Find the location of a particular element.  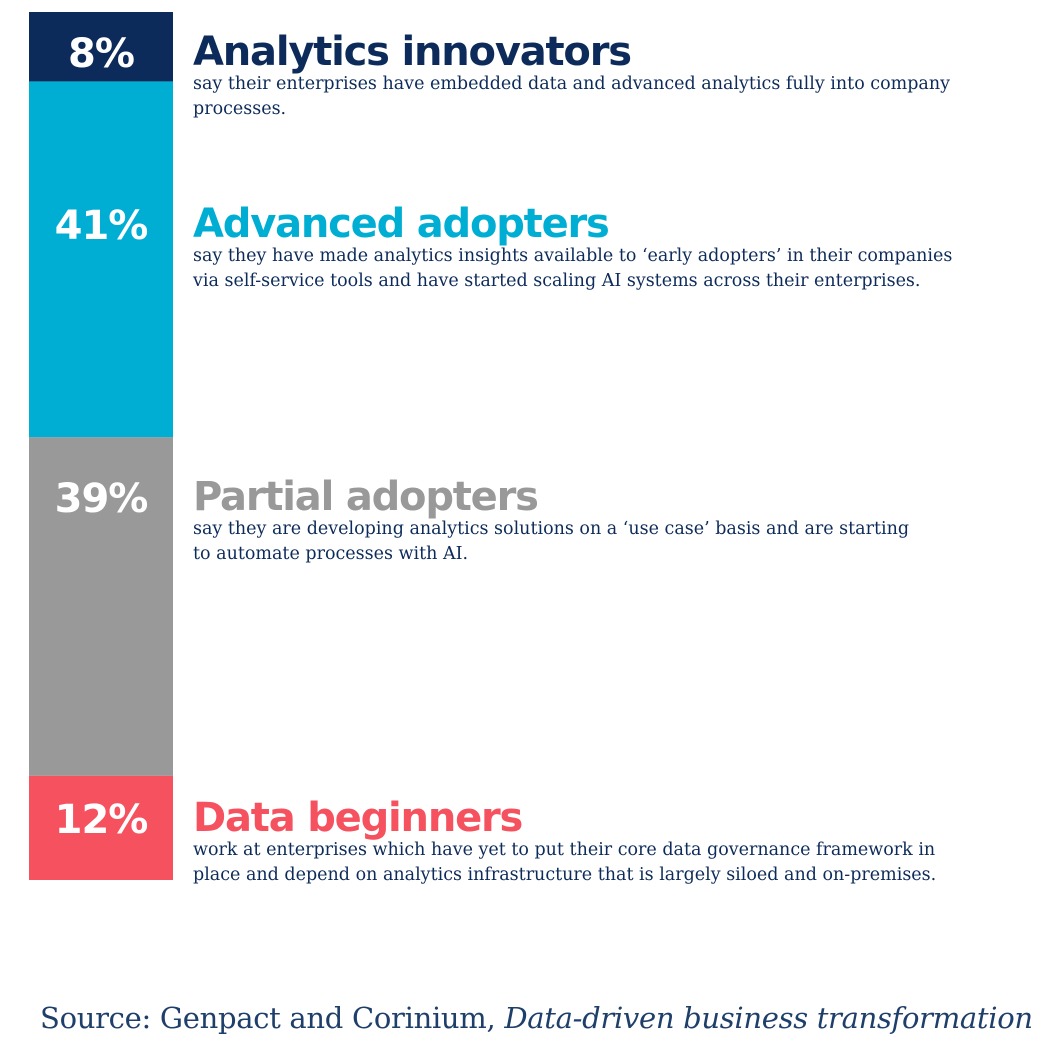

source-title: Data-driven business transformation is located at coordinates (768, 1018).